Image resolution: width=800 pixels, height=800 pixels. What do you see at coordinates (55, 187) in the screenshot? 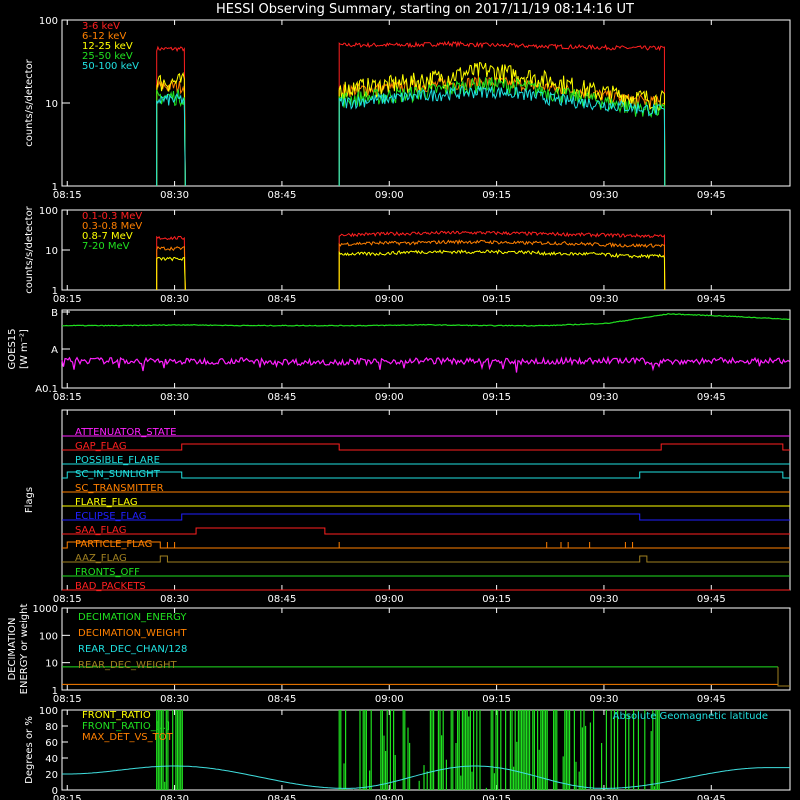
I see `y-tick-label-hxr-0: 1` at bounding box center [55, 187].